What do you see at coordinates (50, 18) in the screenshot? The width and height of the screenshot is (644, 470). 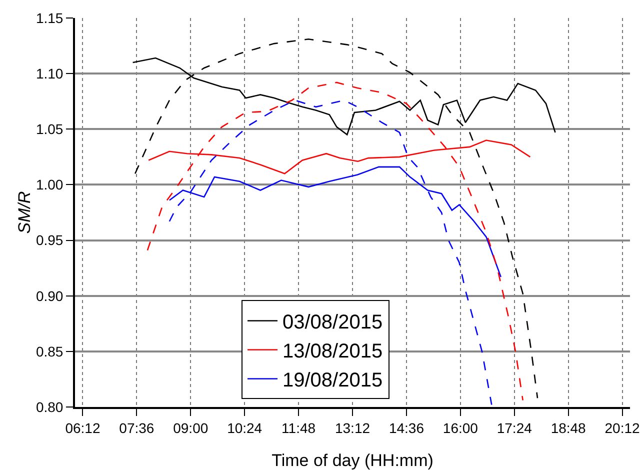 I see `y-tick-label: 1.15` at bounding box center [50, 18].